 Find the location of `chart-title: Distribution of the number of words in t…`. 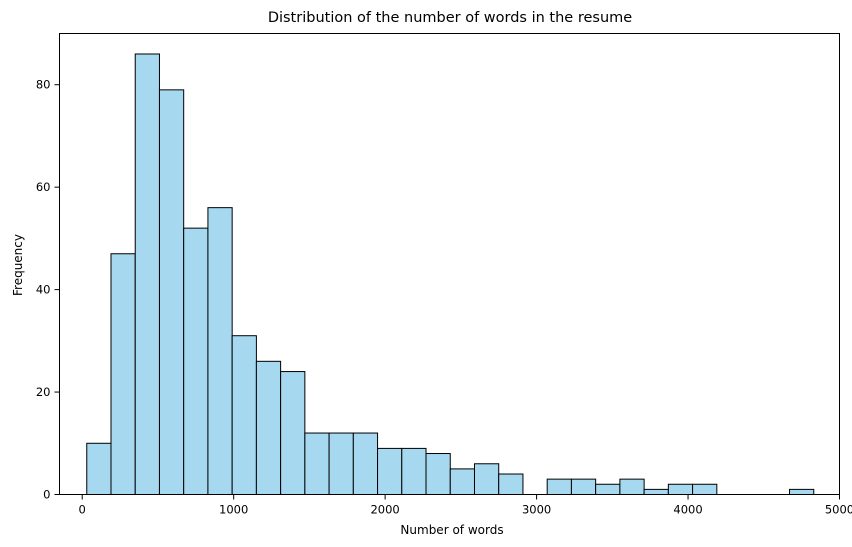

chart-title: Distribution of the number of words in t… is located at coordinates (450, 18).